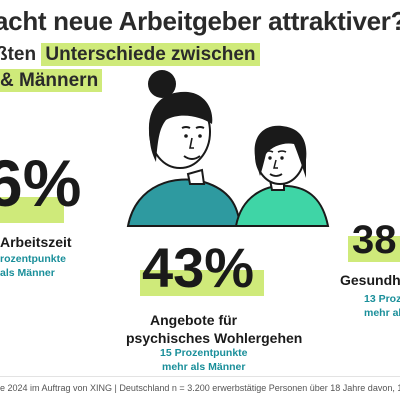 The image size is (400, 400). Describe the element at coordinates (370, 280) in the screenshot. I see `stat3-label: Gesundhe` at that location.